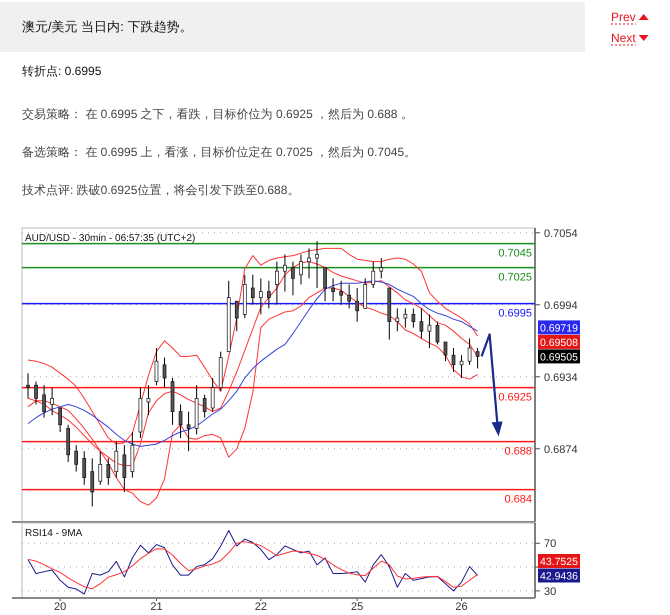  I want to click on ref-line-label: 0.6995, so click(515, 314).